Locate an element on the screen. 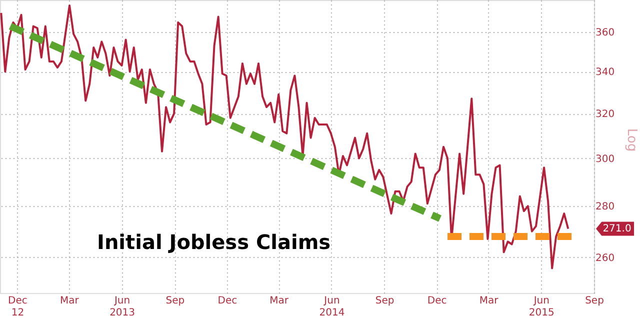 The image size is (640, 321). y-tick-label: 340 is located at coordinates (605, 72).